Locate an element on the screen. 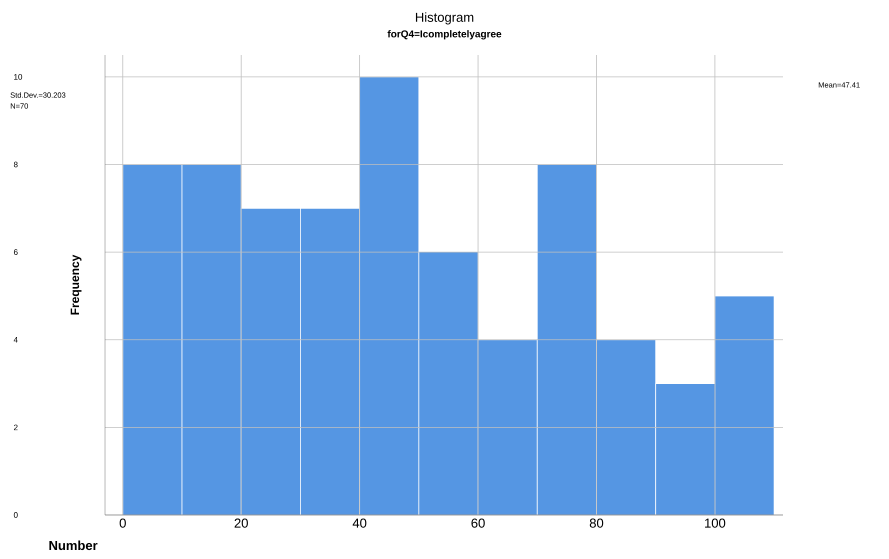 The height and width of the screenshot is (559, 889). x-tick-label: 0 is located at coordinates (123, 523).